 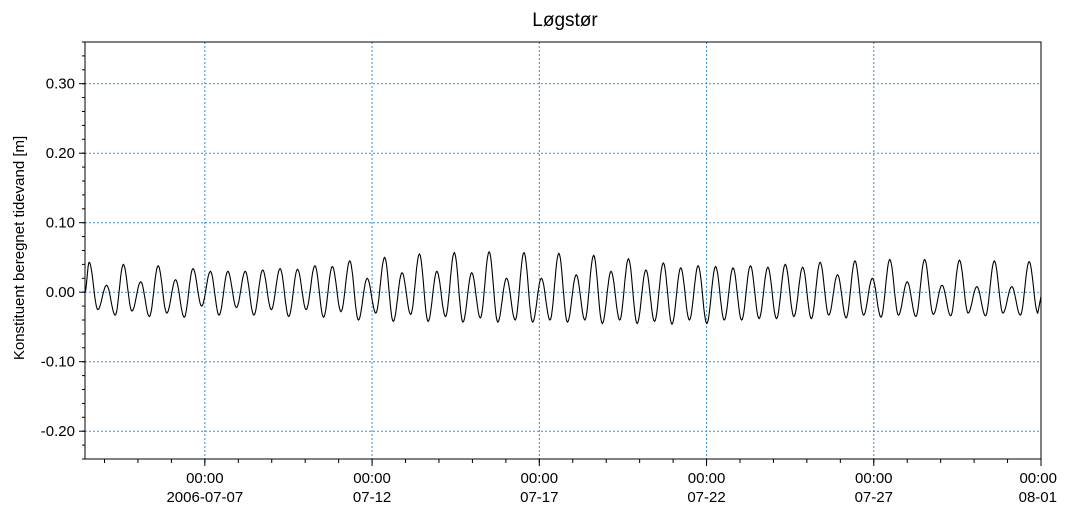 I want to click on y-tick-label: 0.20, so click(x=60, y=153).